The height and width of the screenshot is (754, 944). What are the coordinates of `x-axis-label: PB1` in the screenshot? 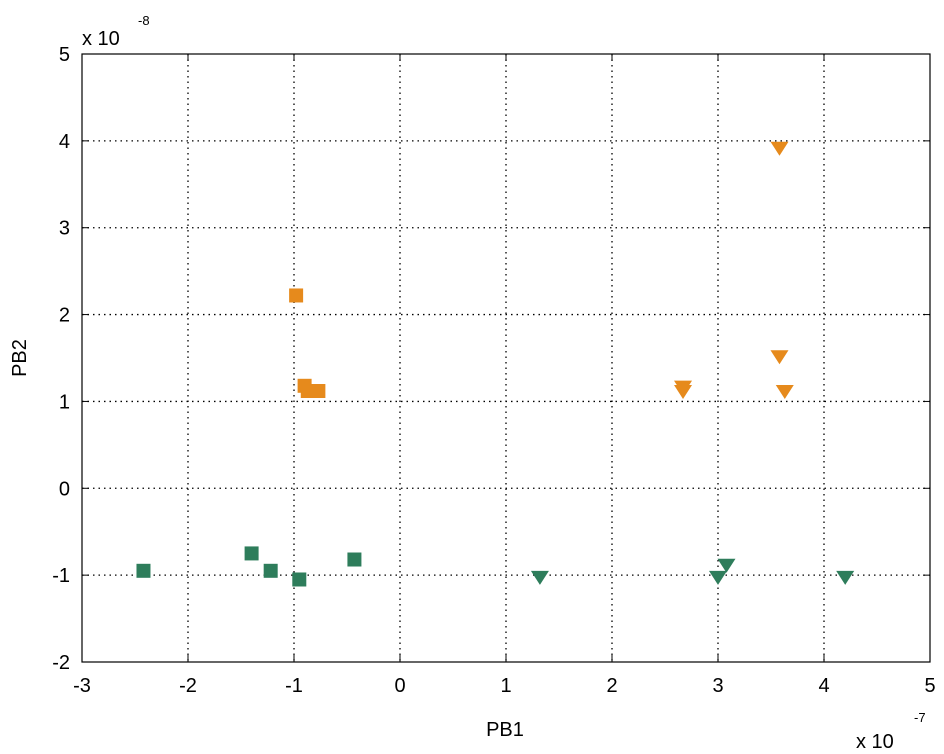 It's located at (505, 730).